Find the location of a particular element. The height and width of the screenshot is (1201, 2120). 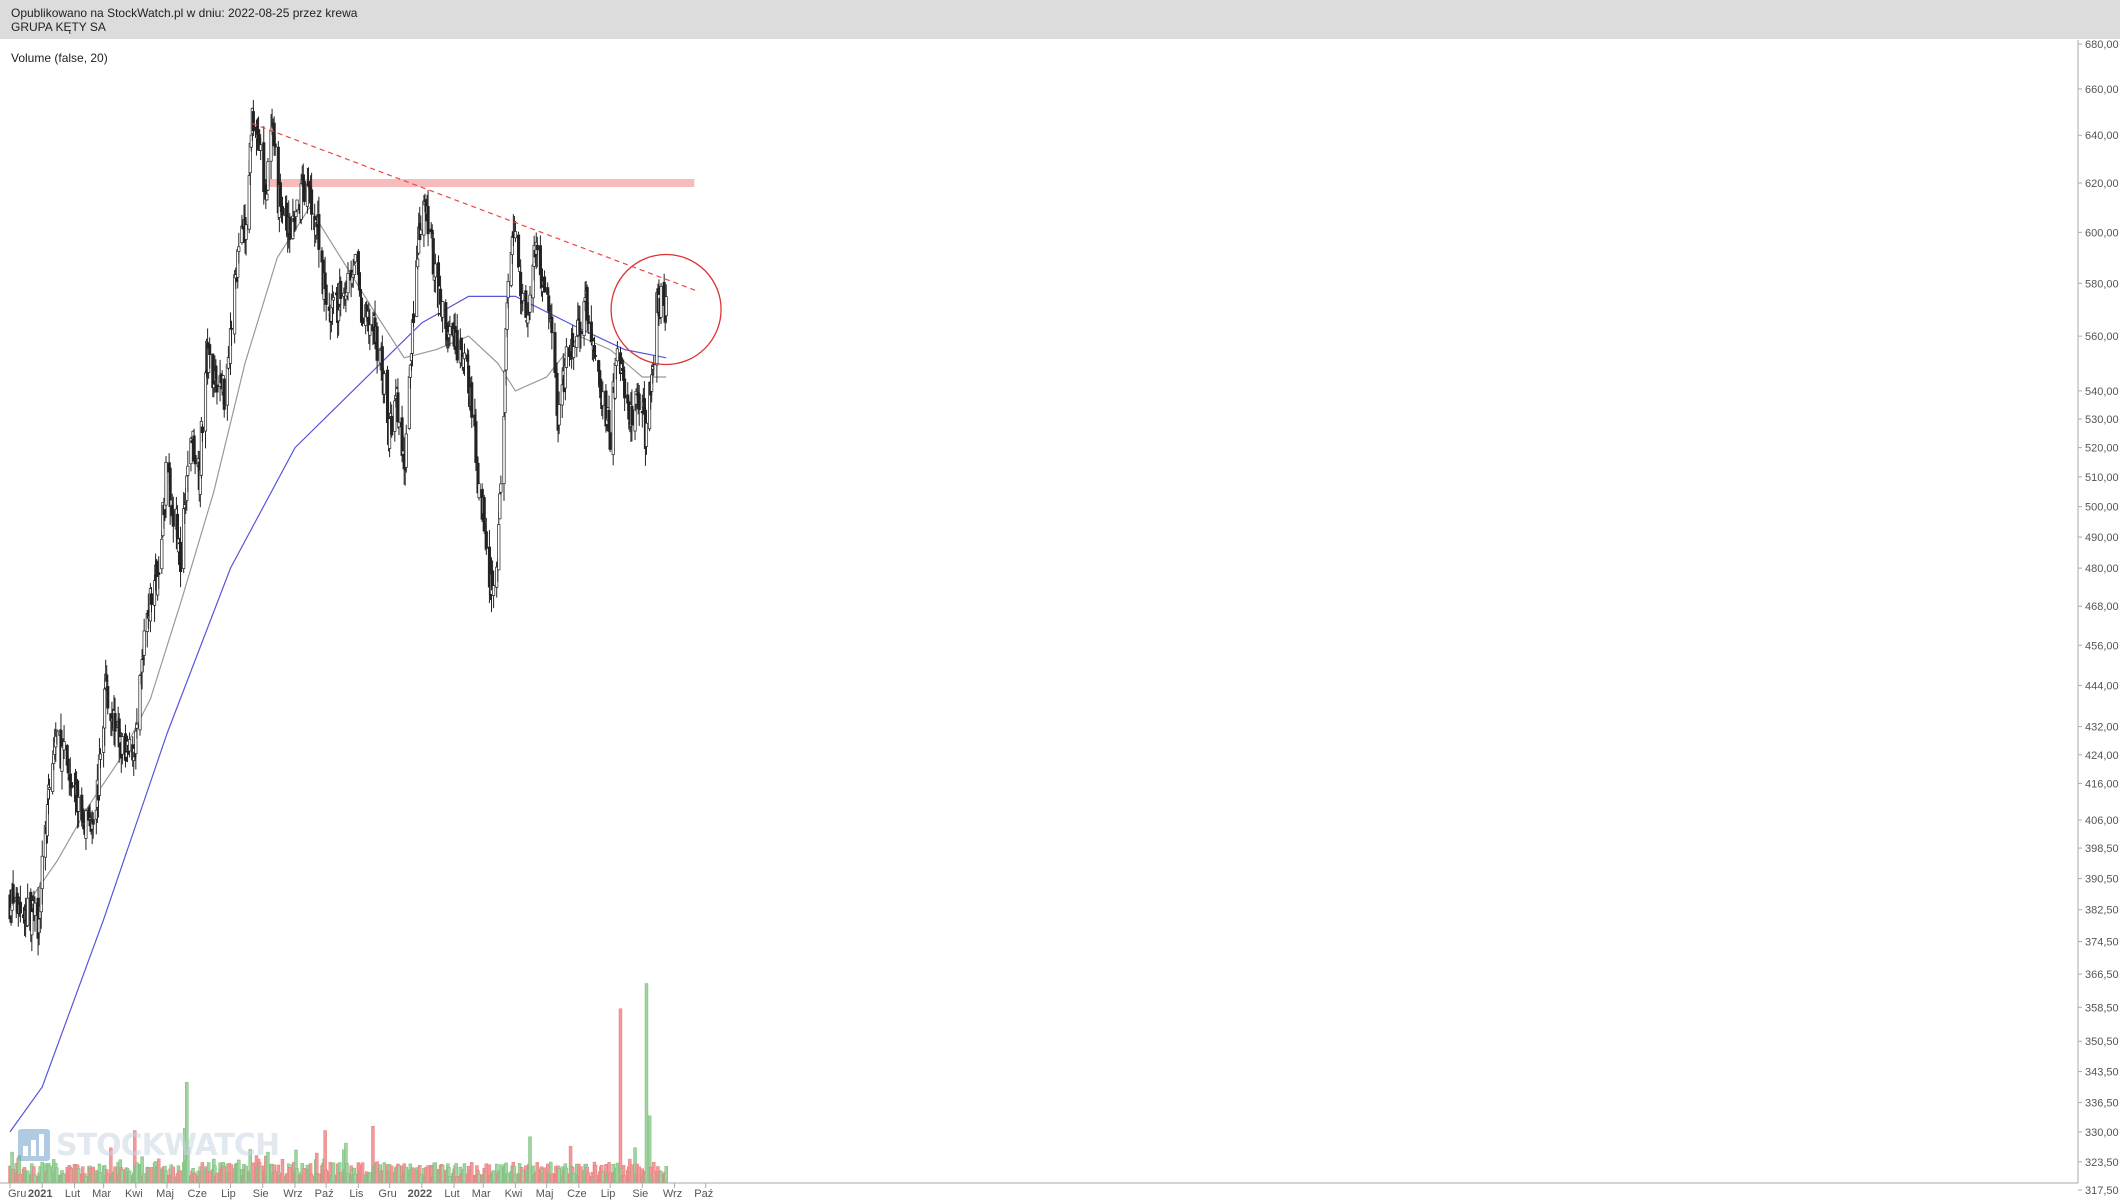

y-tick-label: 444,00 is located at coordinates (2102, 686).